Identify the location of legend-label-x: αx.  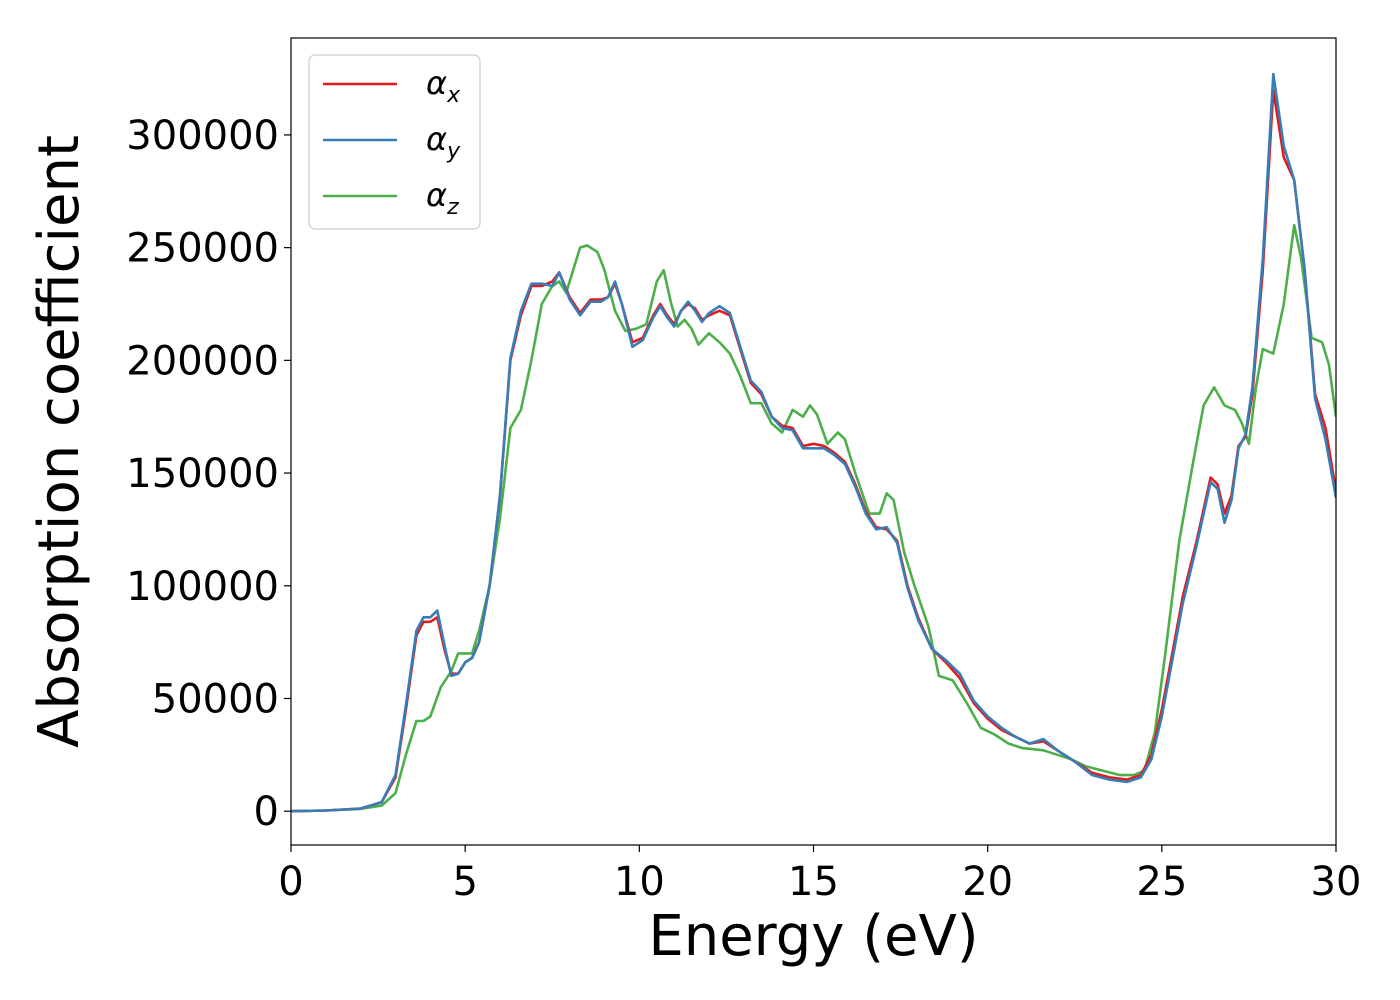
(443, 86).